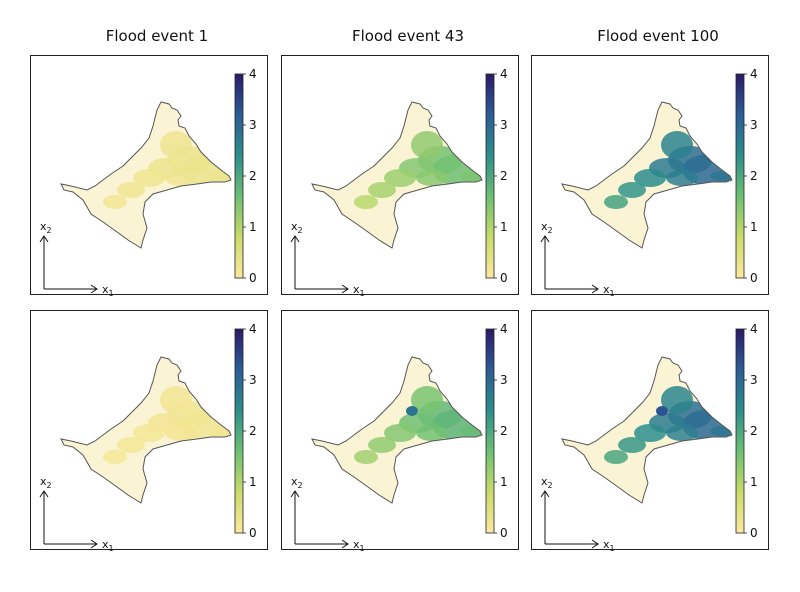 The width and height of the screenshot is (800, 592). I want to click on column-title-3: Flood event 100, so click(658, 36).